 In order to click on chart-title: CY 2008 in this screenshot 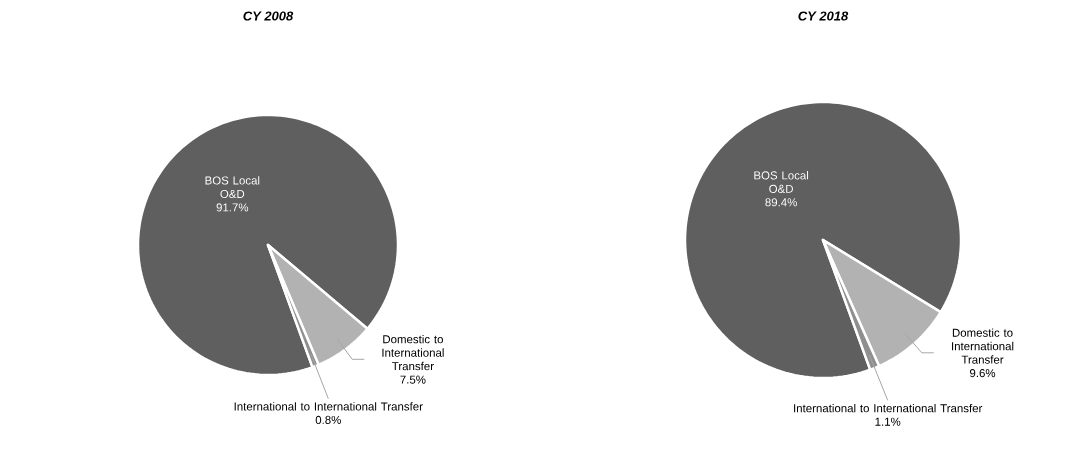, I will do `click(268, 16)`.